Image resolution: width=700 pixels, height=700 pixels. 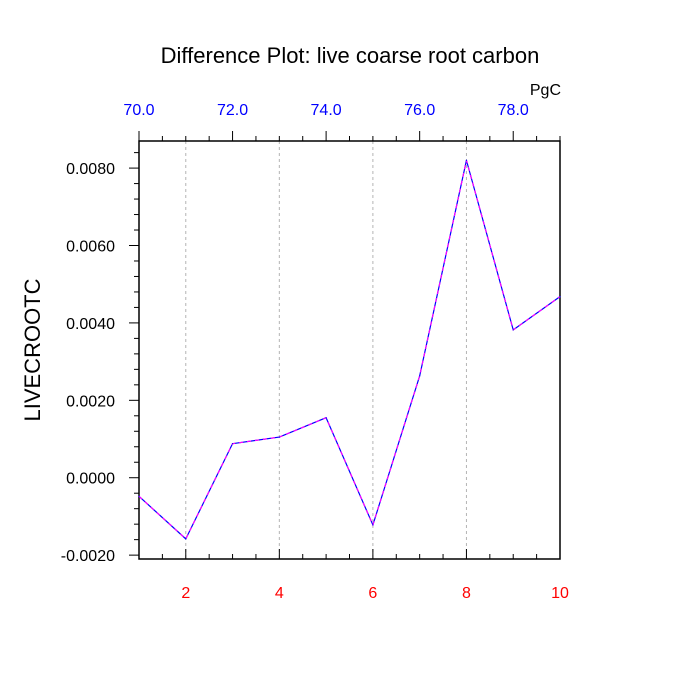 I want to click on x-tick-label: 4, so click(x=279, y=593).